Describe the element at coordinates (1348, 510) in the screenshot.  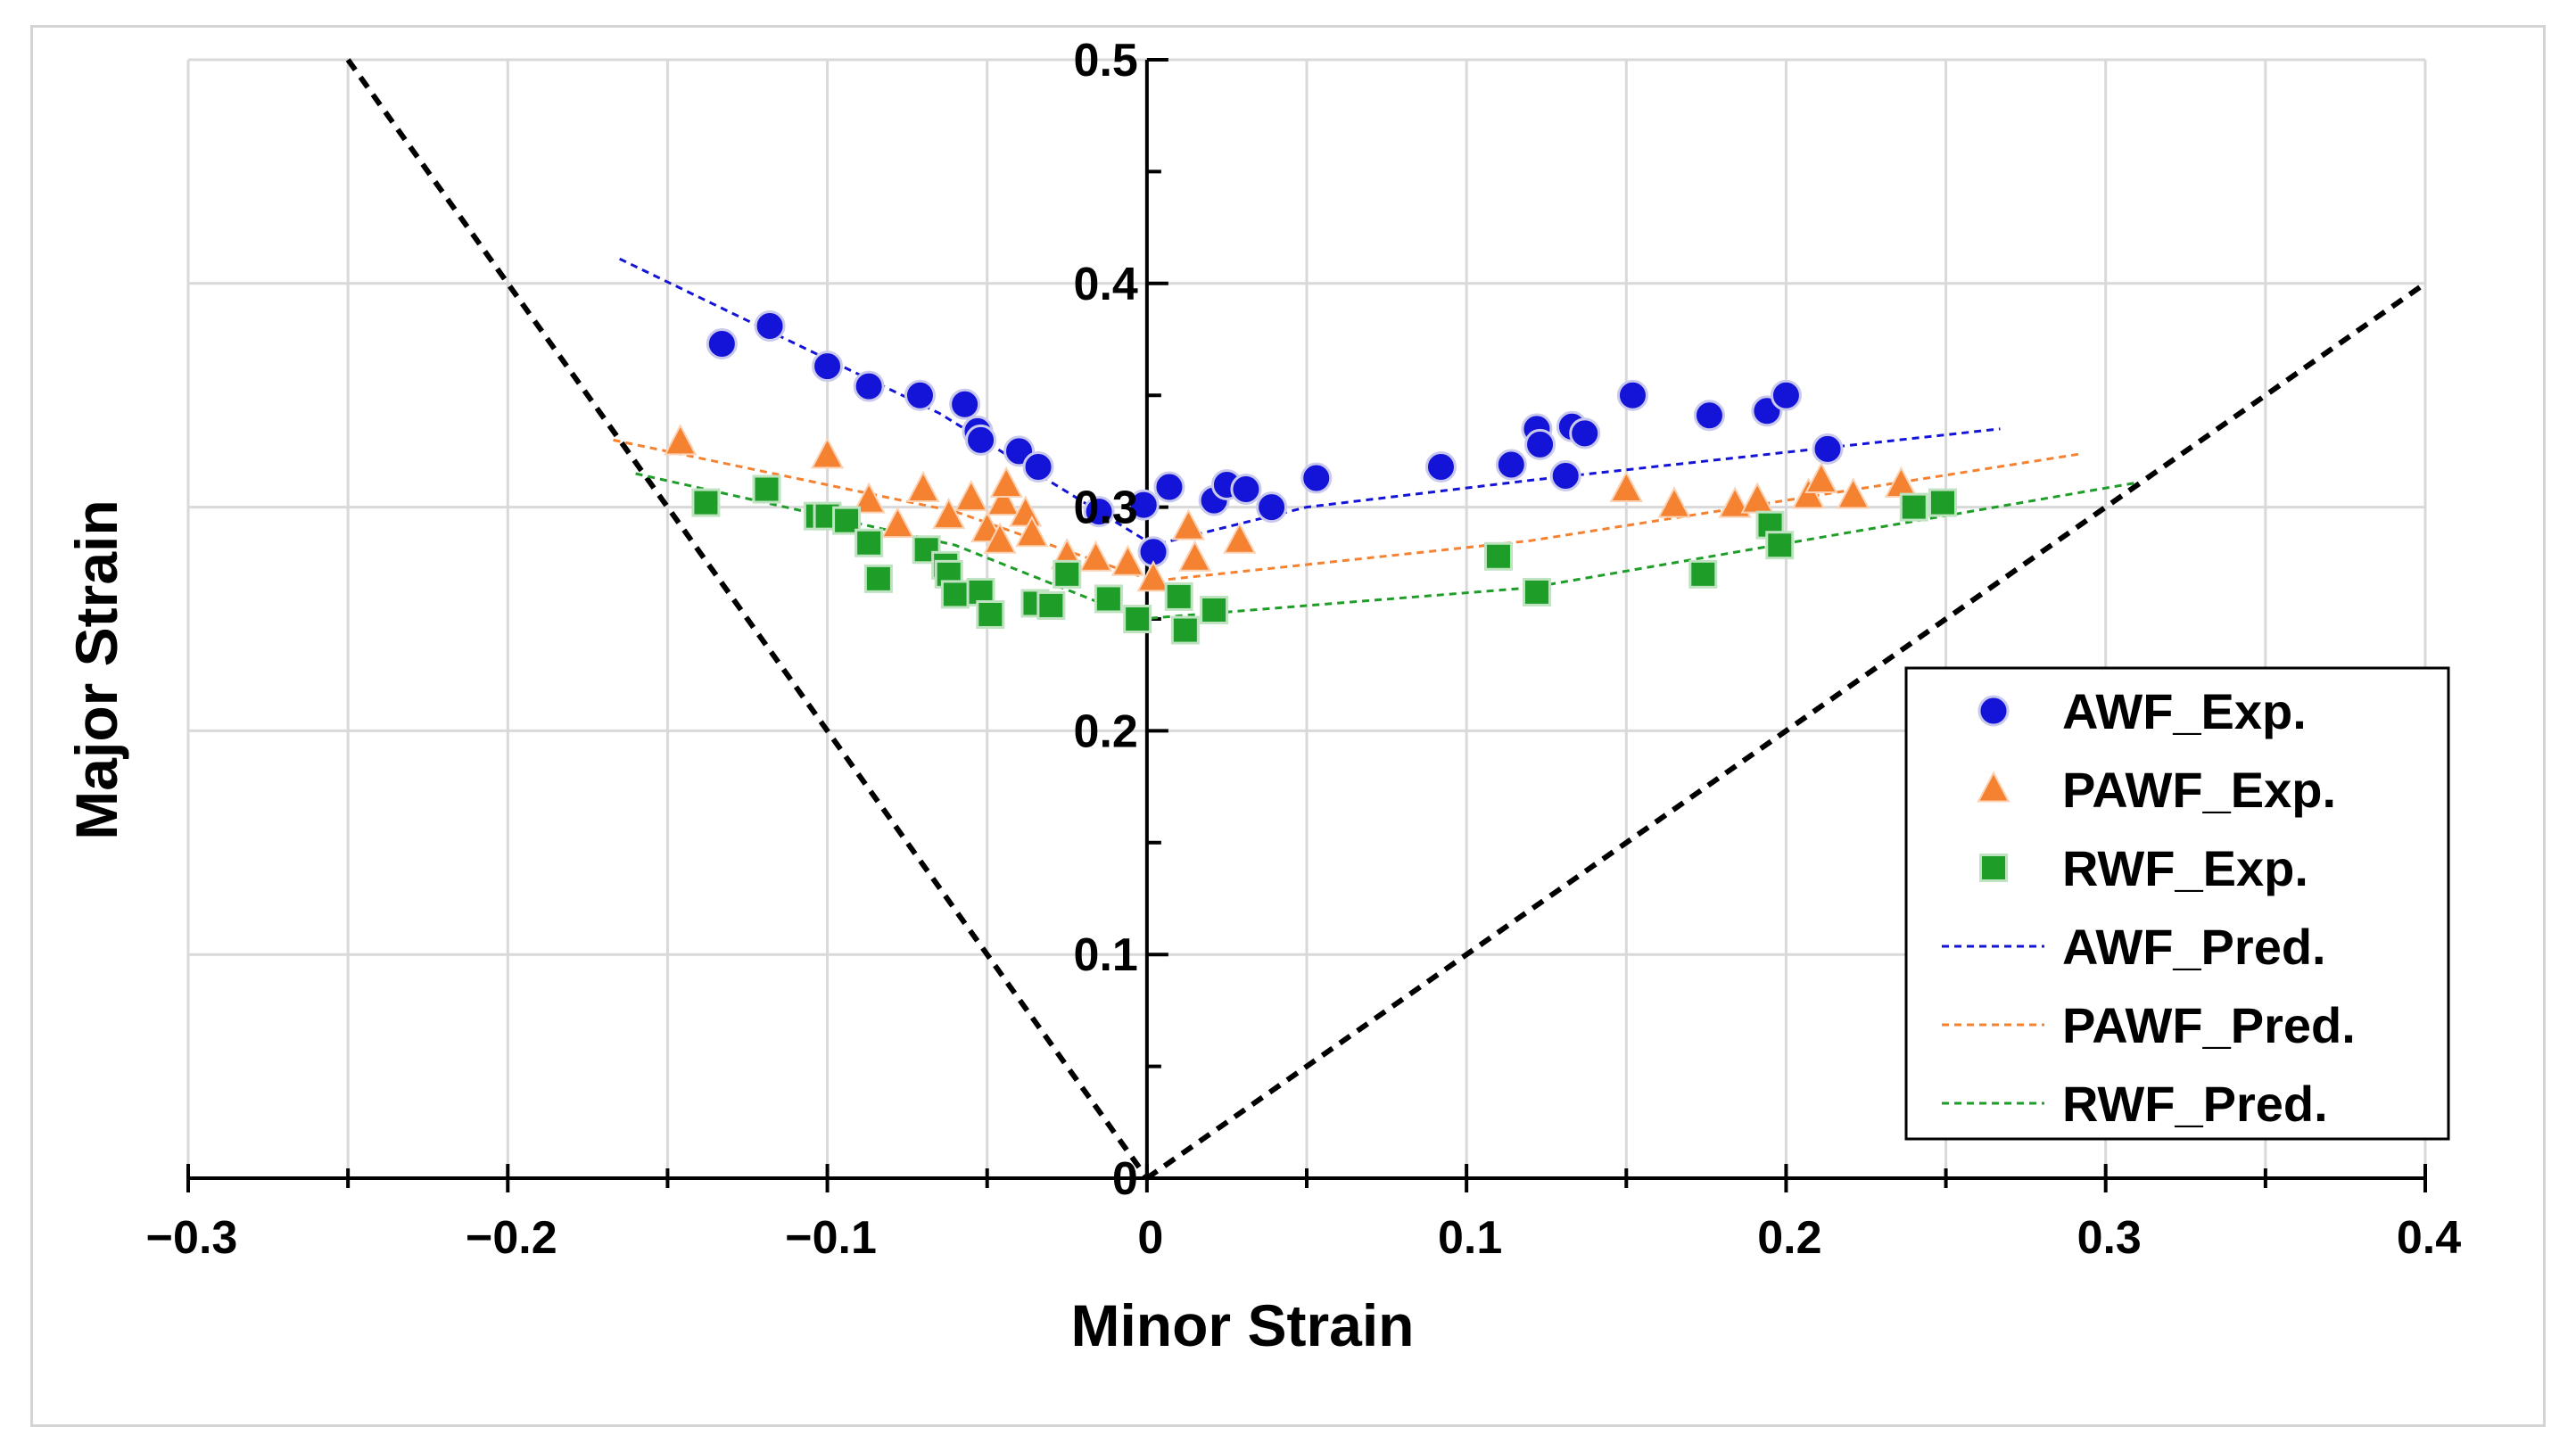
I see `pawf-pred-line` at that location.